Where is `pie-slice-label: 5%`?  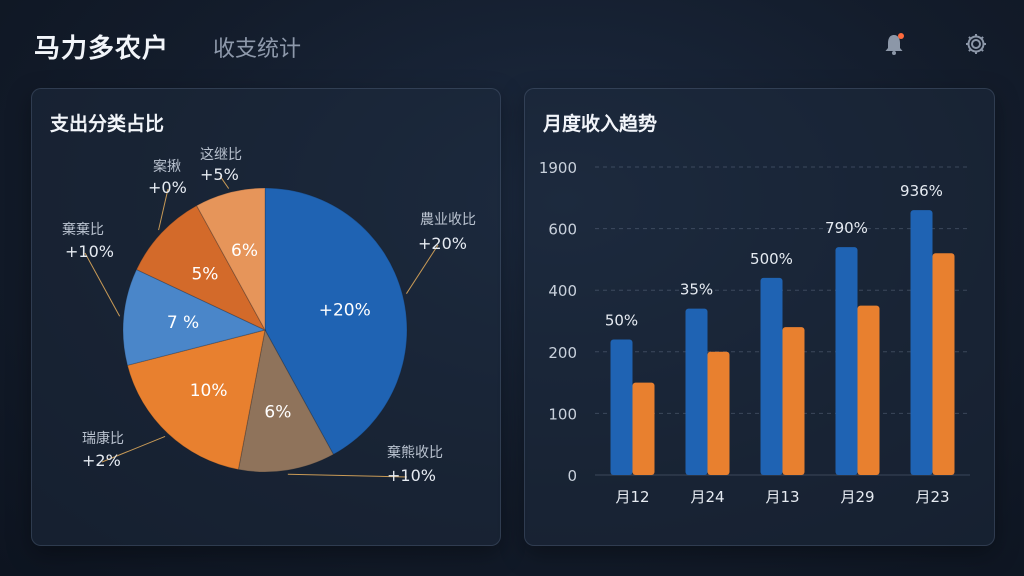
pie-slice-label: 5% is located at coordinates (204, 275).